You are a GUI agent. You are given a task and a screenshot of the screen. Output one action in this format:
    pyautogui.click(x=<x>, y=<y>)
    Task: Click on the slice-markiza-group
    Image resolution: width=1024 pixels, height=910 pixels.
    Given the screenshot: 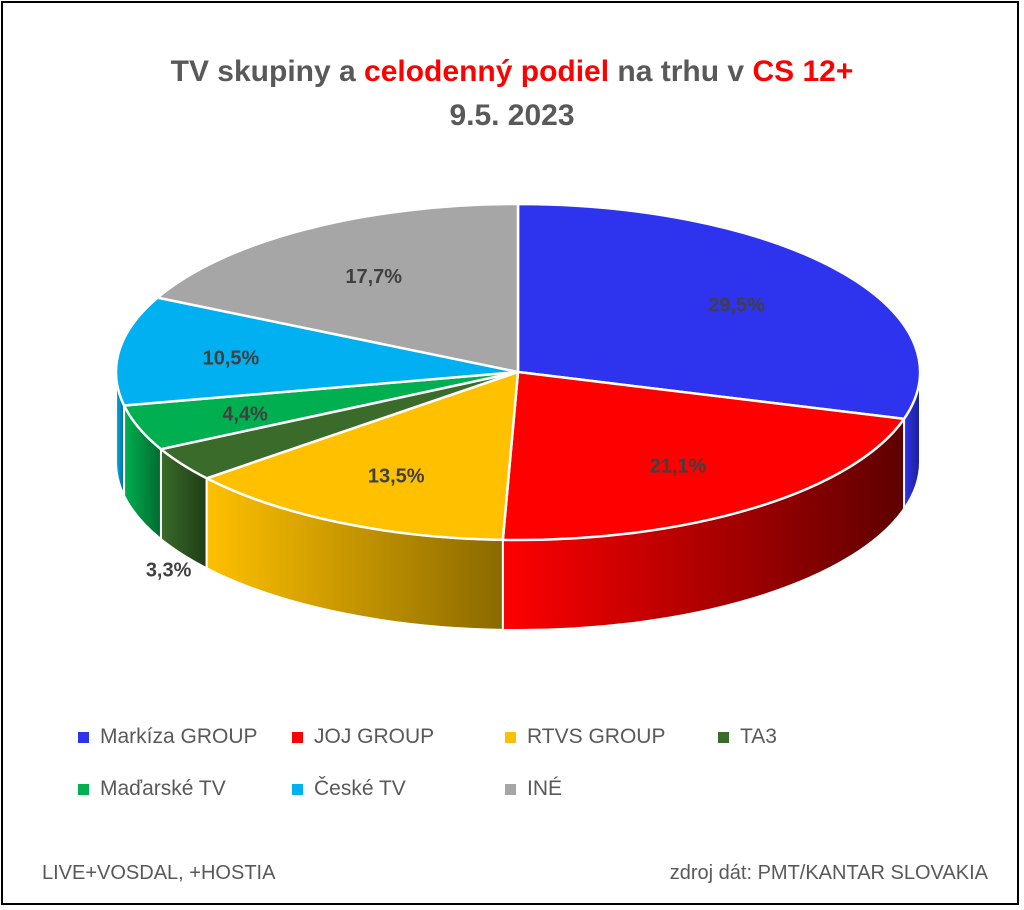 What is the action you would take?
    pyautogui.click(x=719, y=311)
    